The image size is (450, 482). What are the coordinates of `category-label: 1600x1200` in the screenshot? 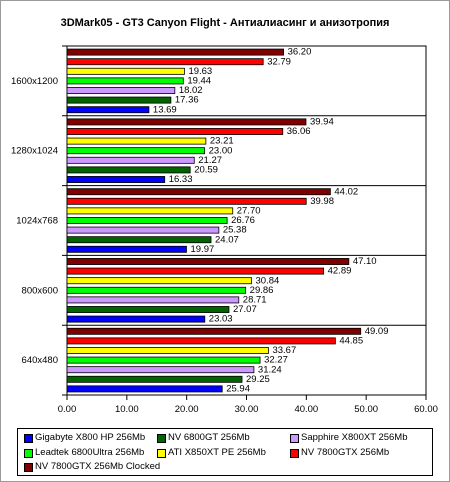 It's located at (34, 81).